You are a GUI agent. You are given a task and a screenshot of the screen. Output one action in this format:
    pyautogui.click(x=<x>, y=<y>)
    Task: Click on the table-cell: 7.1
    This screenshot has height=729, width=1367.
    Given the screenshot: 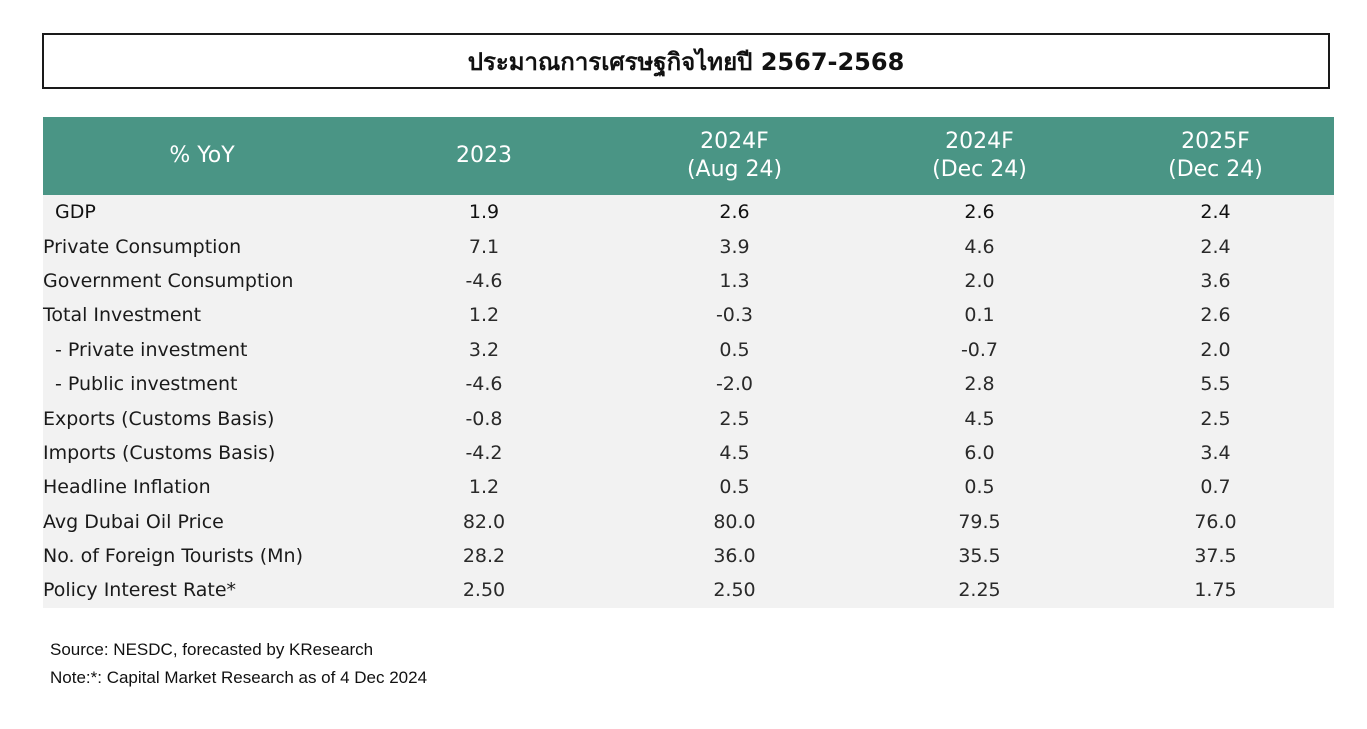 What is the action you would take?
    pyautogui.click(x=484, y=246)
    